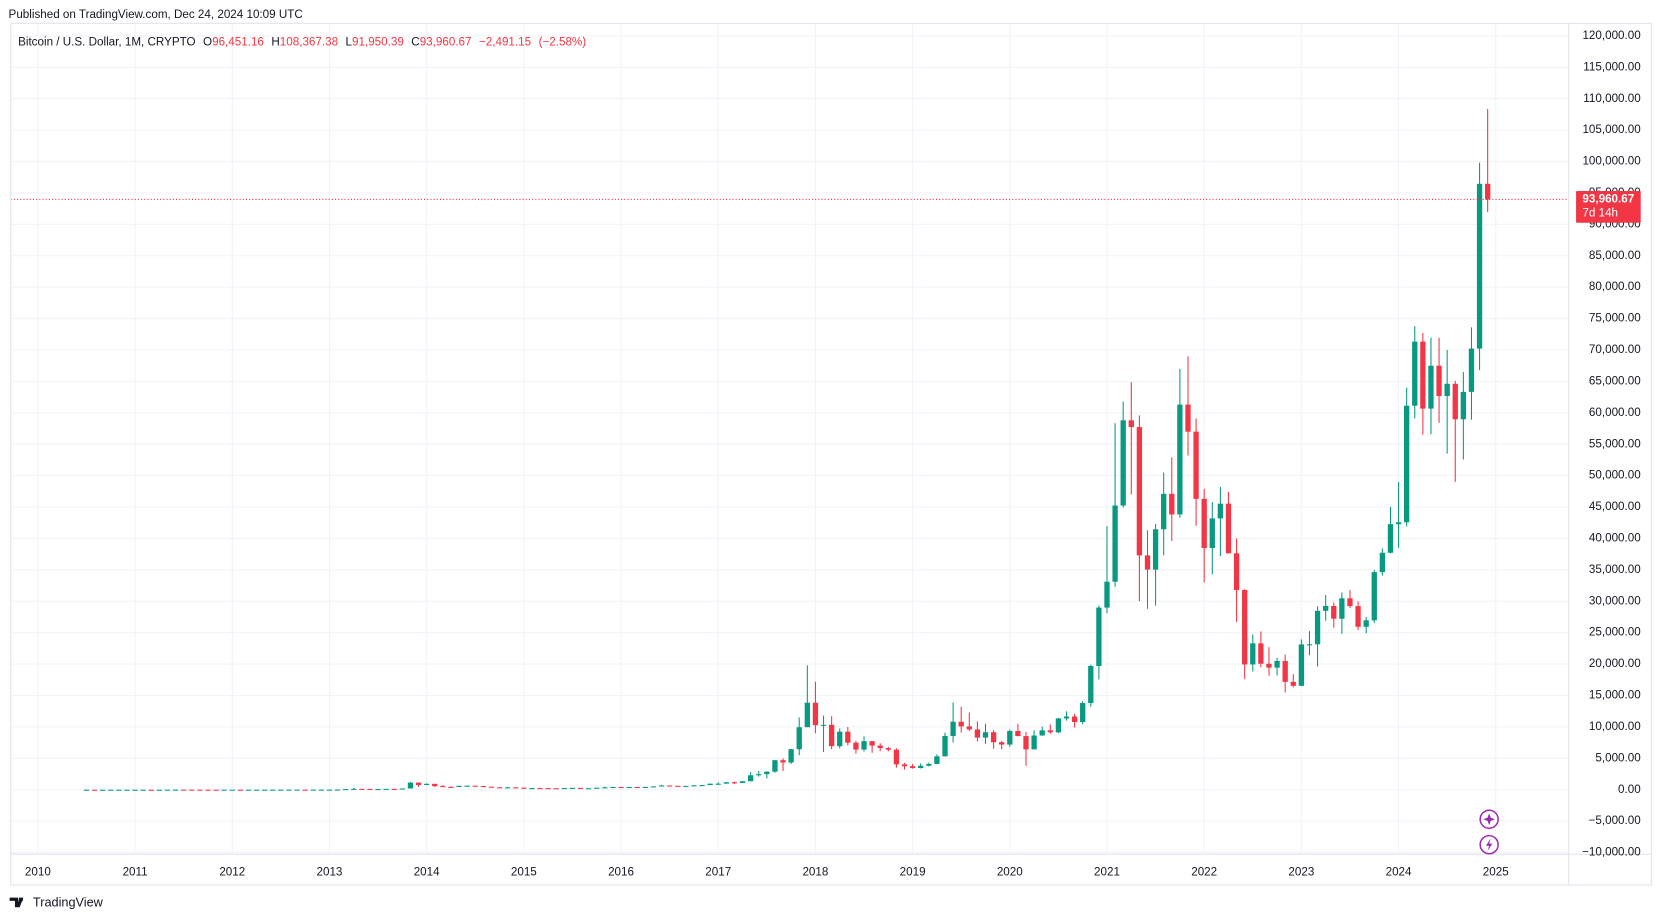 The height and width of the screenshot is (921, 1662). I want to click on x-tick-label: 2016, so click(621, 871).